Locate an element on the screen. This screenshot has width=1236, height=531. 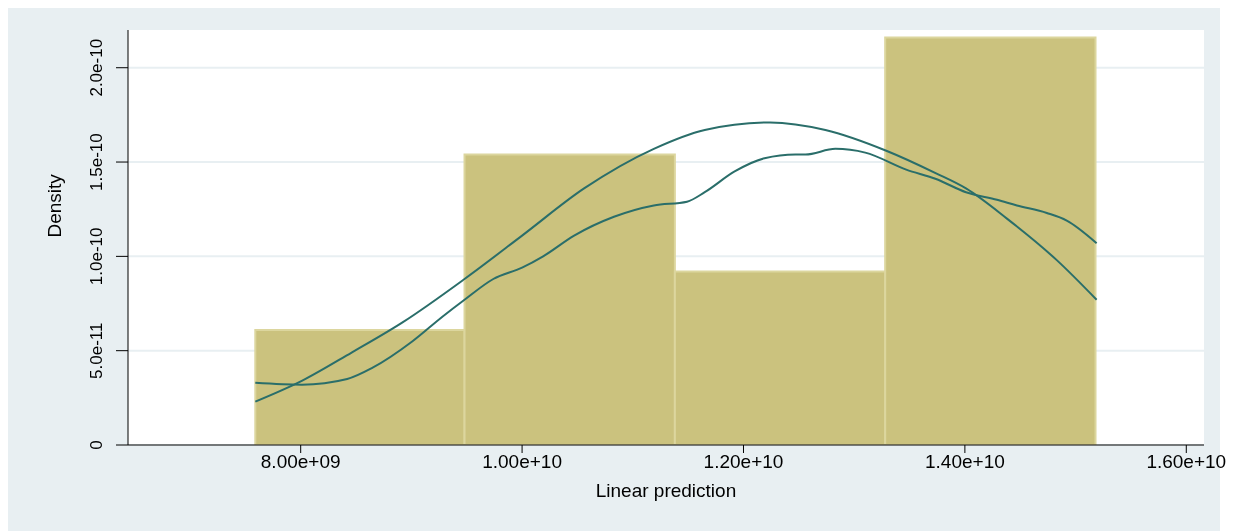
y-tick-label: 5.0e-11 is located at coordinates (96, 350).